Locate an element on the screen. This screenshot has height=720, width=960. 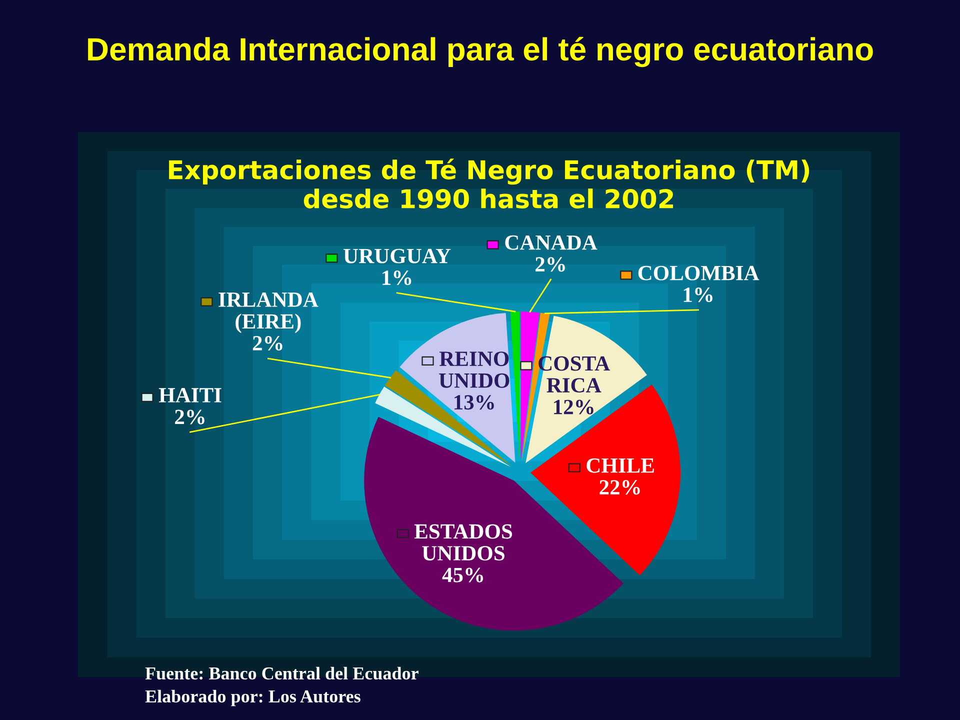
data-label: 22% is located at coordinates (620, 487).